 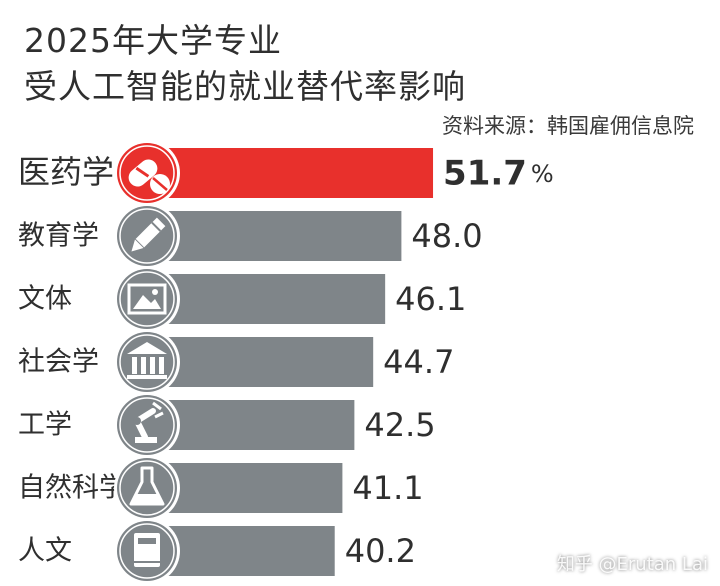 What do you see at coordinates (147, 299) in the screenshot?
I see `picture-icon` at bounding box center [147, 299].